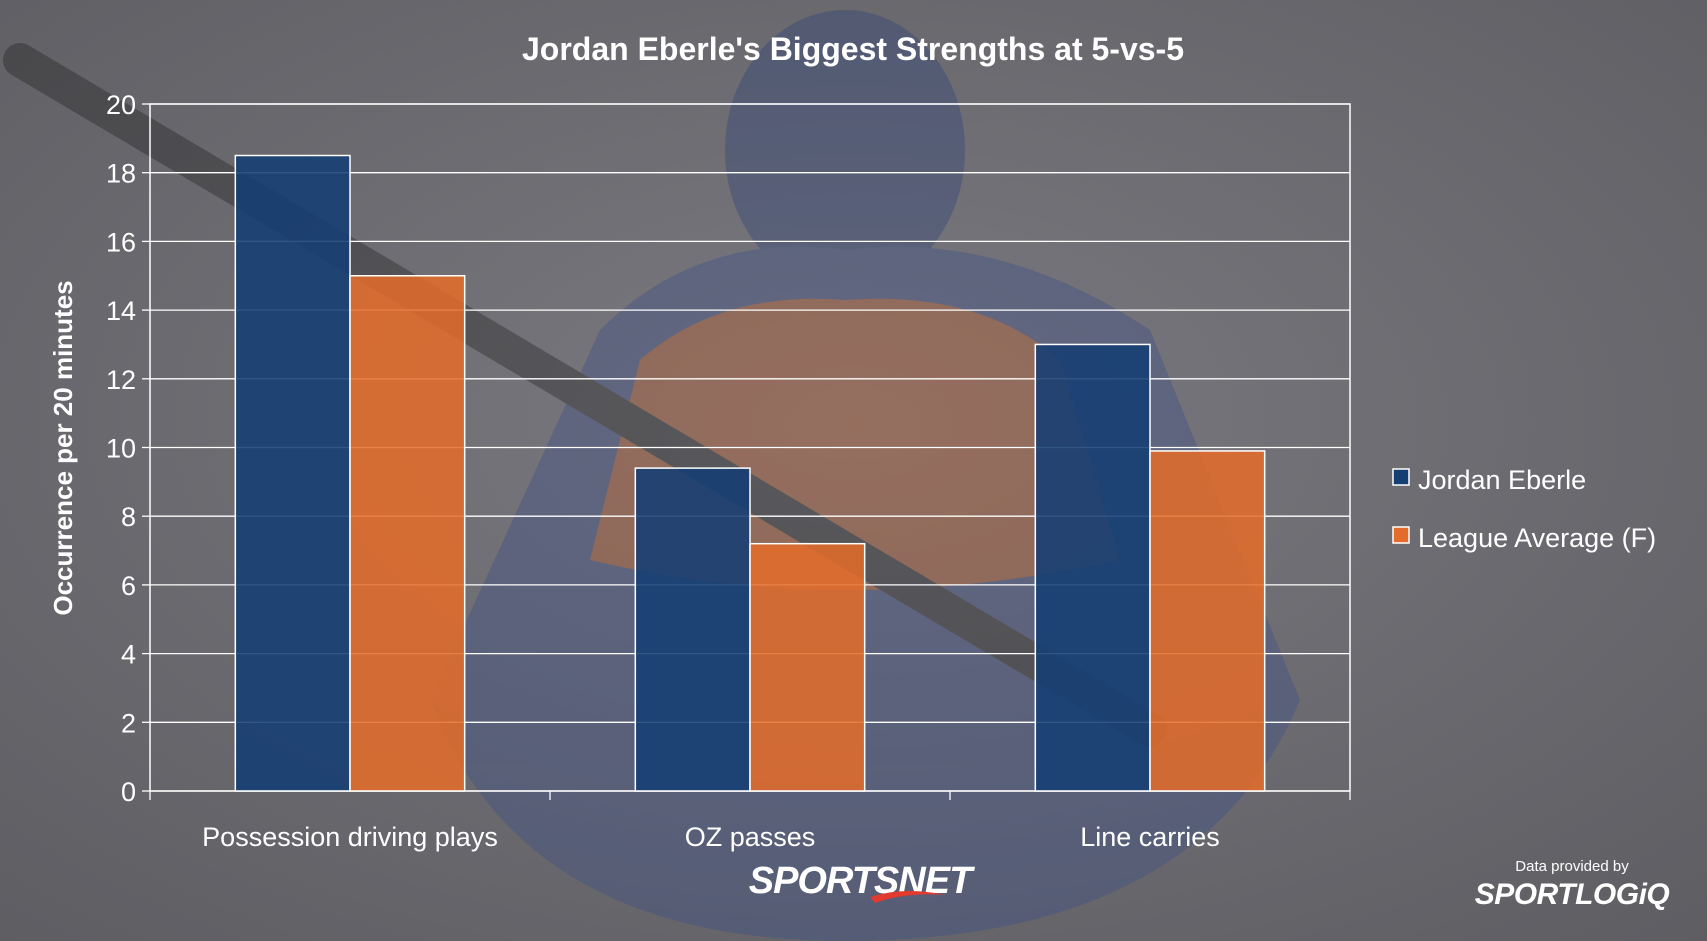  What do you see at coordinates (121, 380) in the screenshot?
I see `y-tick-label: 12` at bounding box center [121, 380].